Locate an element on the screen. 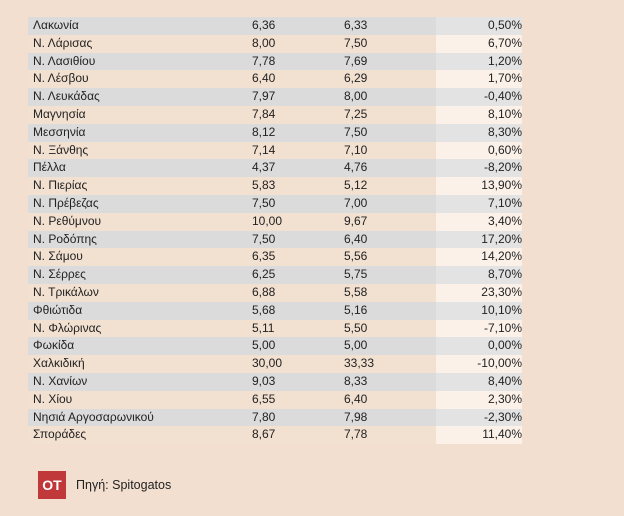 Image resolution: width=624 pixels, height=516 pixels. table-row: Πέλλα 4,37 4,76 -8,20% is located at coordinates (275, 168).